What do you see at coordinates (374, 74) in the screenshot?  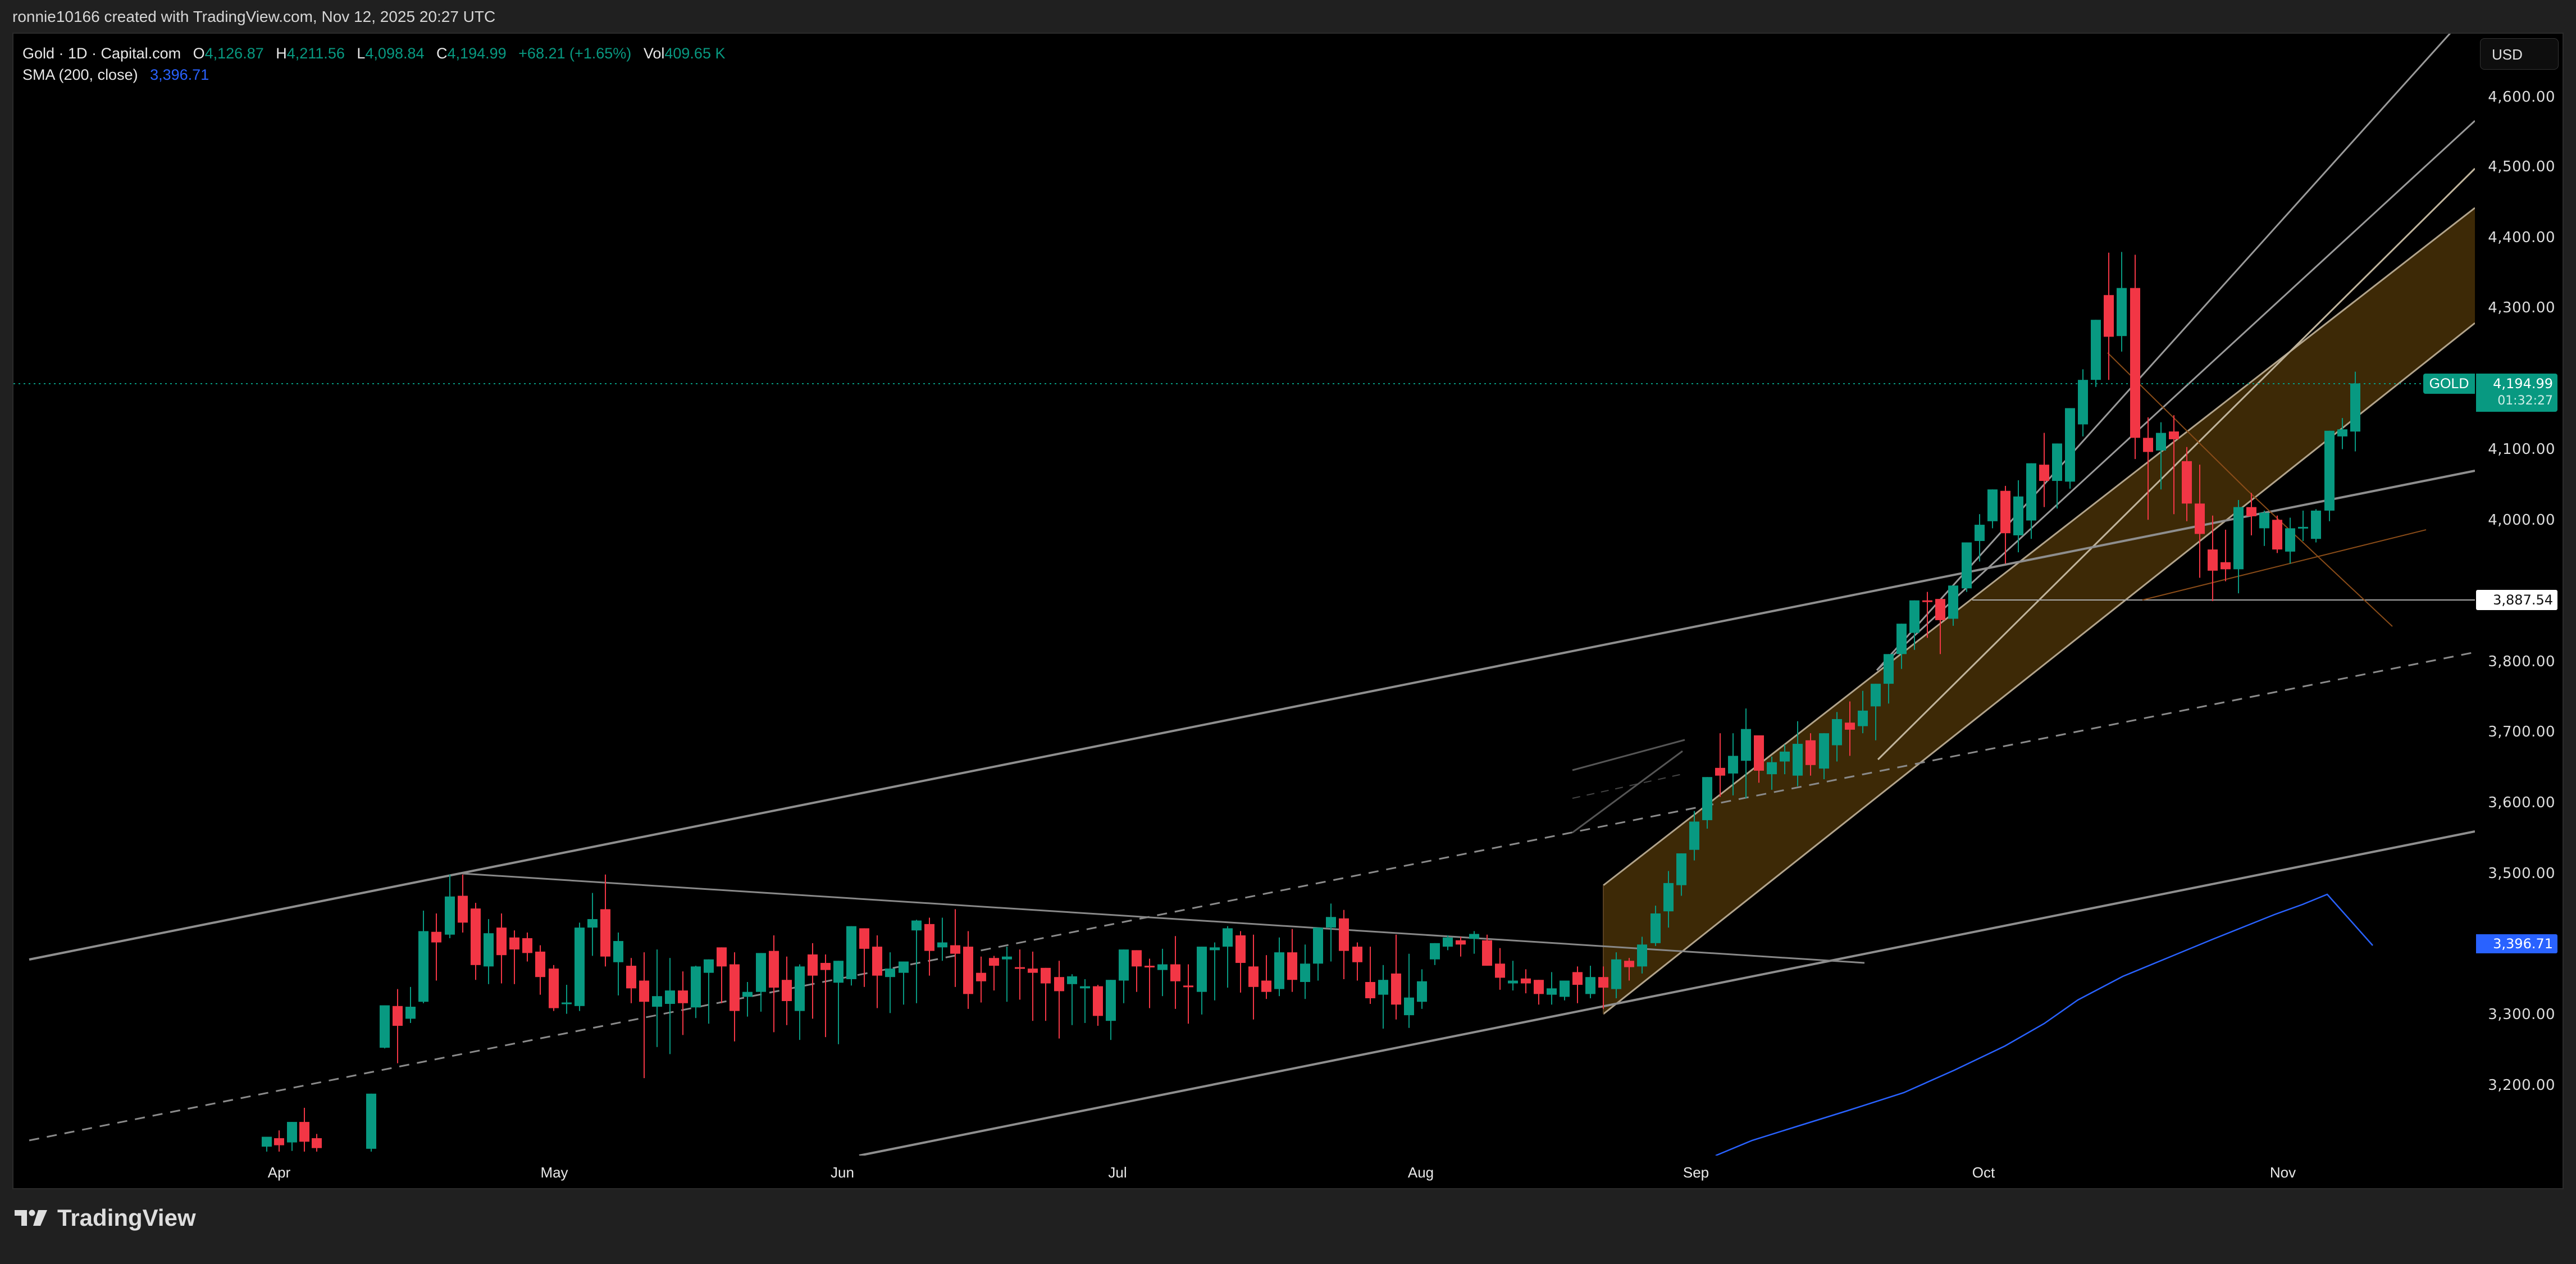 I see `sma-legend-row: SMA (200, close) 3,396.71` at bounding box center [374, 74].